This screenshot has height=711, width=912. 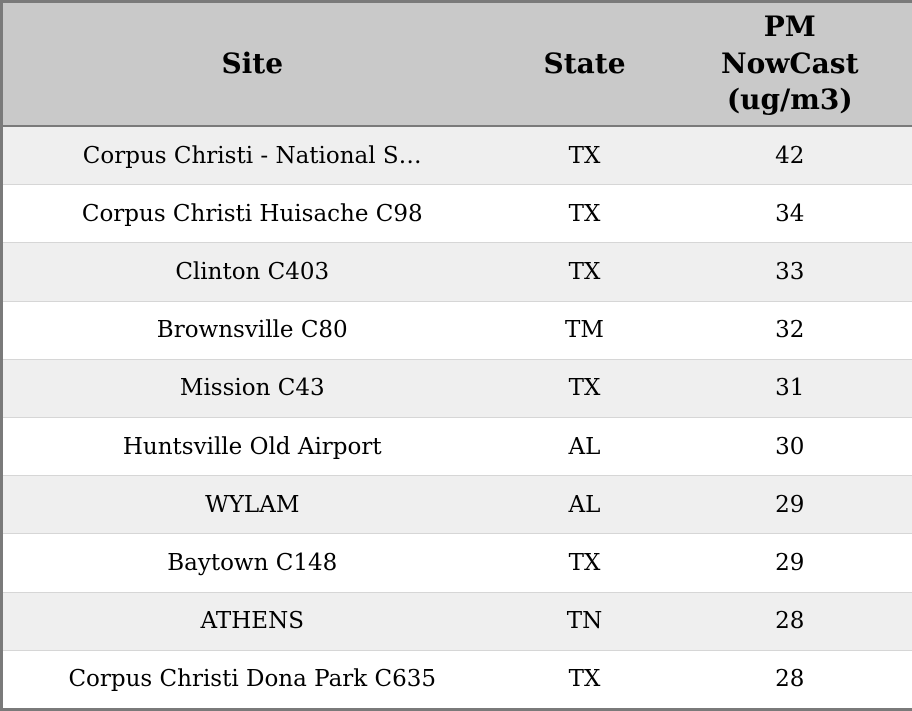 What do you see at coordinates (789, 388) in the screenshot?
I see `cell-pm-nowcast: 31` at bounding box center [789, 388].